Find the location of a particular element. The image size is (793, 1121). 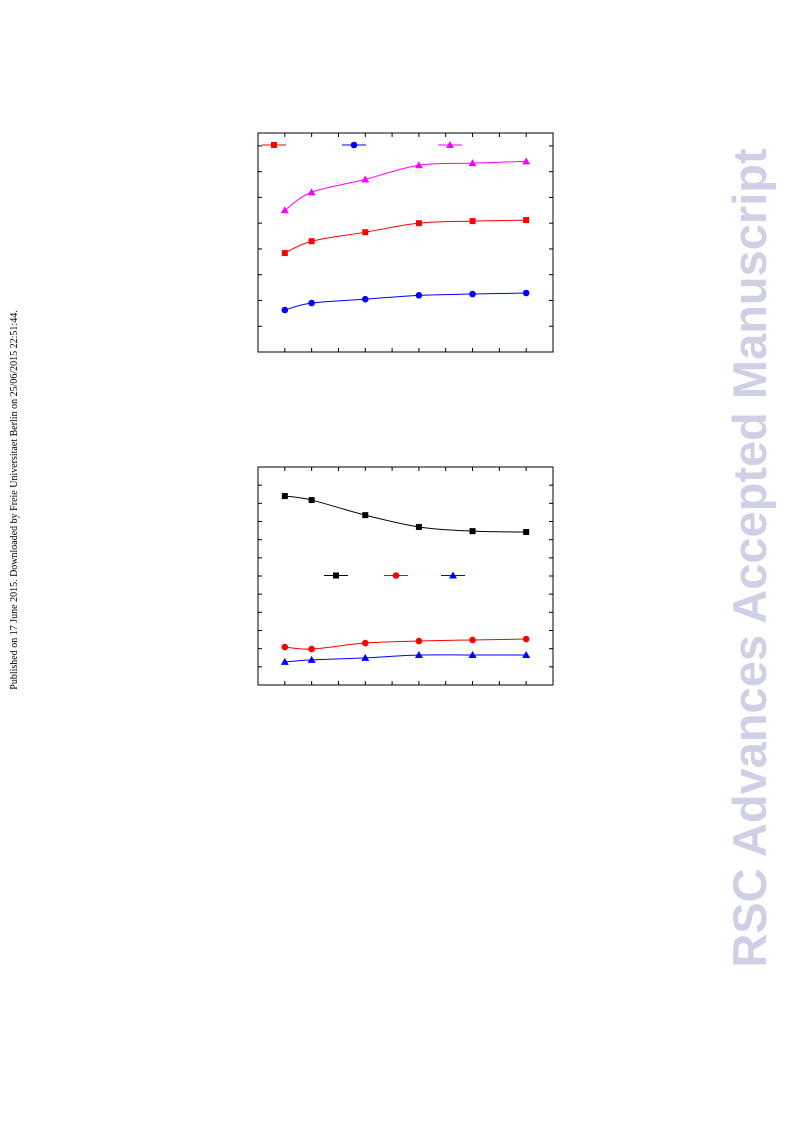

watermark: RSC Advances Accepted Manuscript is located at coordinates (749, 558).